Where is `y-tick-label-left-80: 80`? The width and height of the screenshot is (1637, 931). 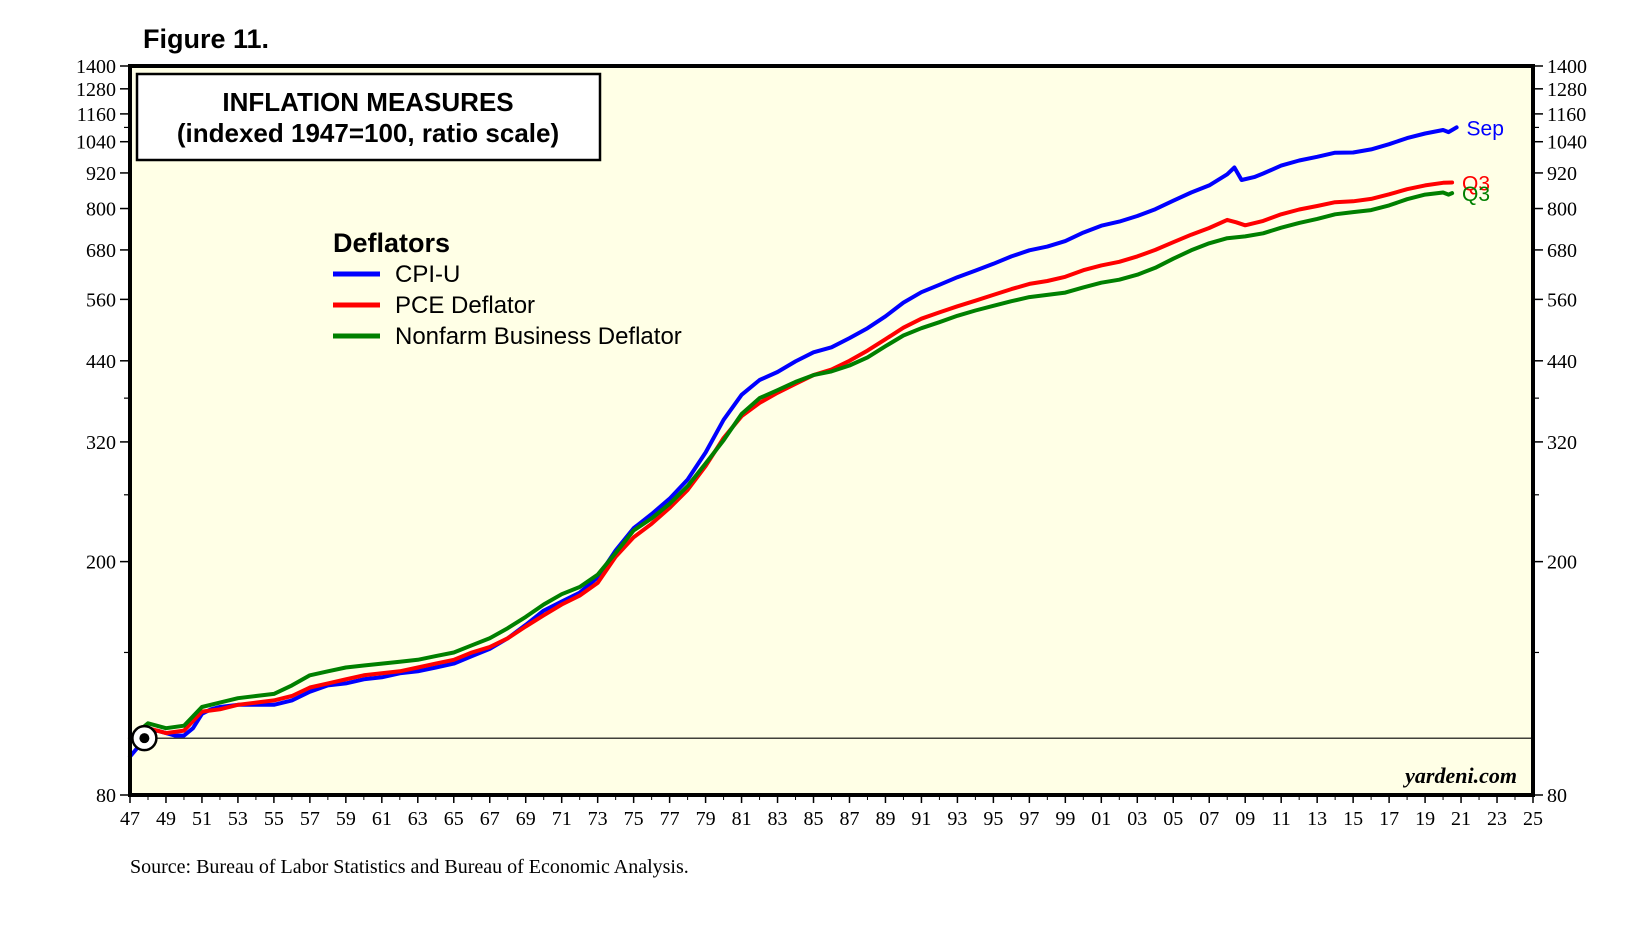 y-tick-label-left-80: 80 is located at coordinates (106, 796).